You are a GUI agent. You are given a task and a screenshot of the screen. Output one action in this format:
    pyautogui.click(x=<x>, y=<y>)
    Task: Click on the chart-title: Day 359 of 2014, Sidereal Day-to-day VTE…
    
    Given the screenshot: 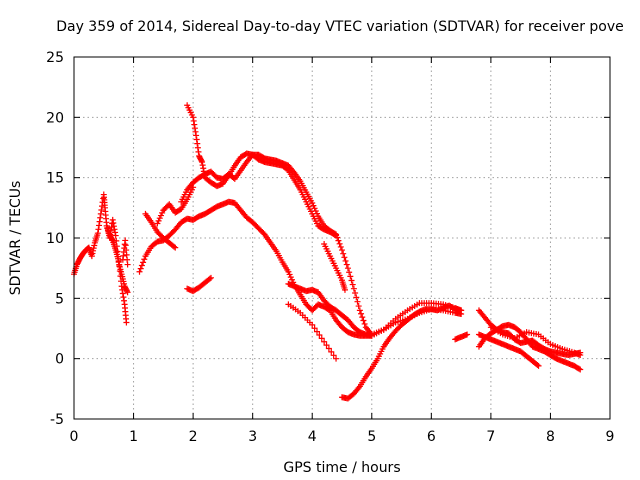 What is the action you would take?
    pyautogui.click(x=340, y=27)
    